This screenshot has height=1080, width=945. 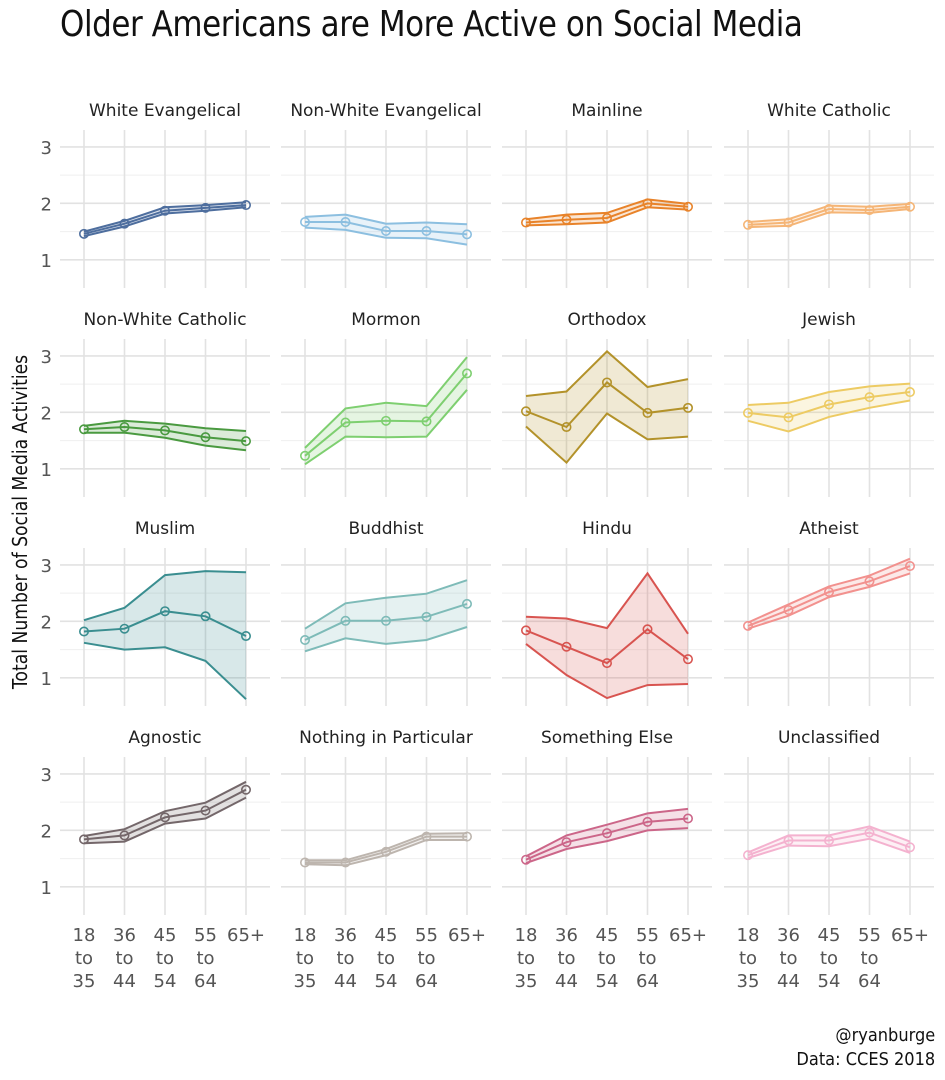 I want to click on x-tick-label-col4-2: 36 to 44, so click(x=788, y=958).